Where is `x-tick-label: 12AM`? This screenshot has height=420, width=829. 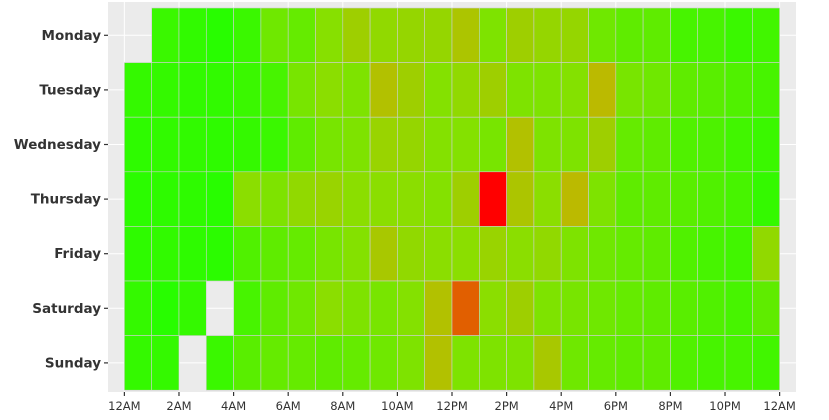 x-tick-label: 12AM is located at coordinates (124, 406).